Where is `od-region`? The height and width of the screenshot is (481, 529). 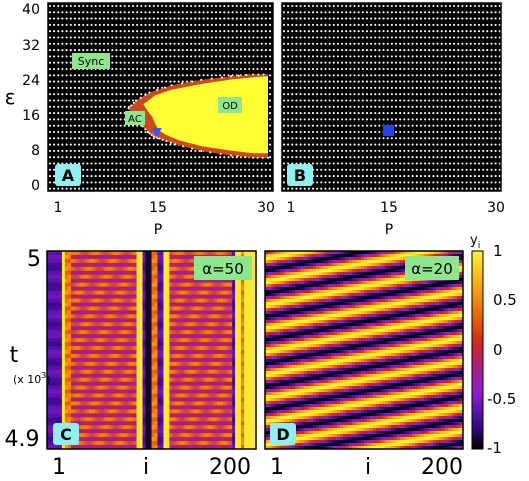 od-region is located at coordinates (205, 115).